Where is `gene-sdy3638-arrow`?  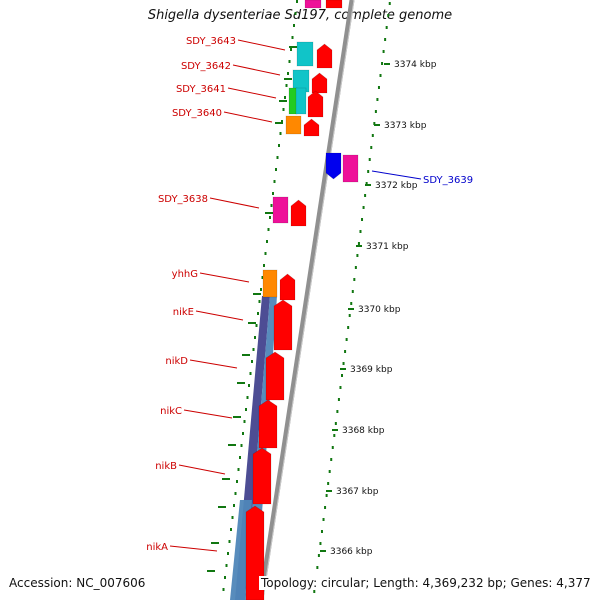
gene-sdy3638-arrow is located at coordinates (298, 213).